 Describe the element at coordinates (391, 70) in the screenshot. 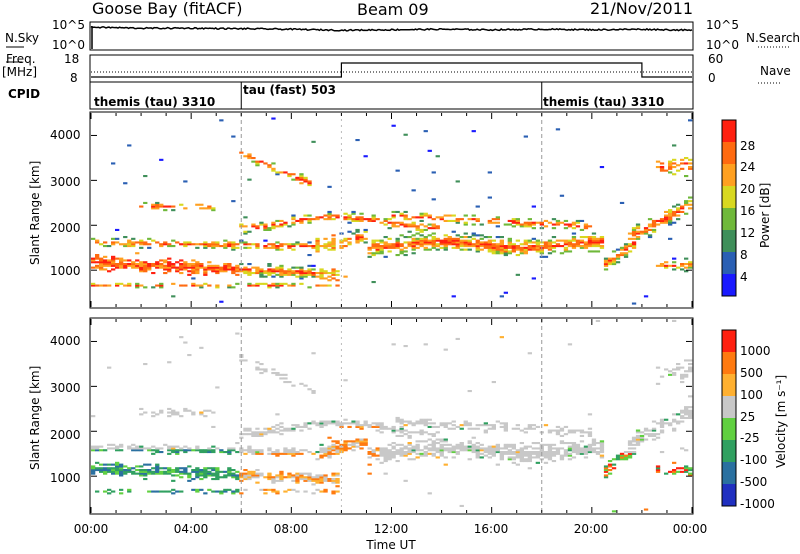

I see `nave-line` at that location.